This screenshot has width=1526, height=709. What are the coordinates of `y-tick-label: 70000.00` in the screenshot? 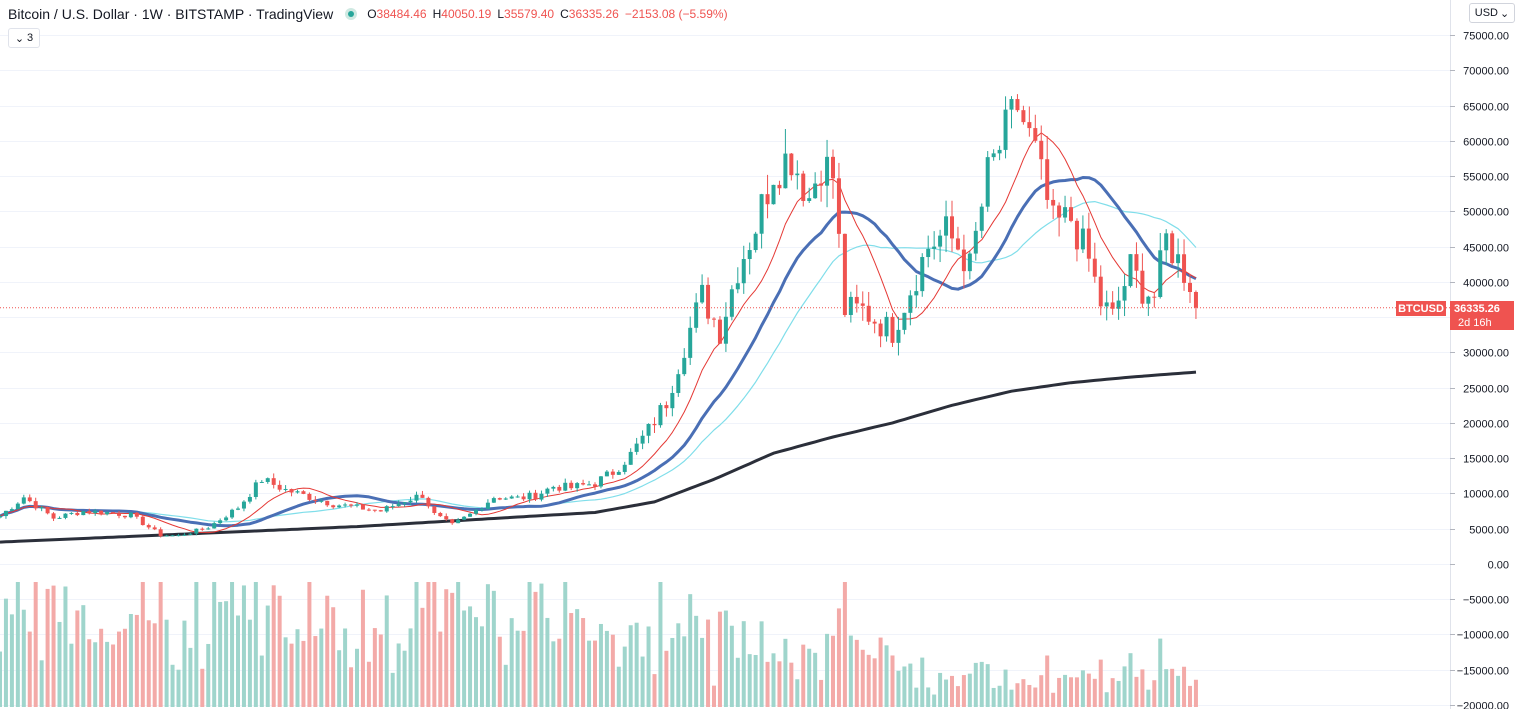 It's located at (1486, 72).